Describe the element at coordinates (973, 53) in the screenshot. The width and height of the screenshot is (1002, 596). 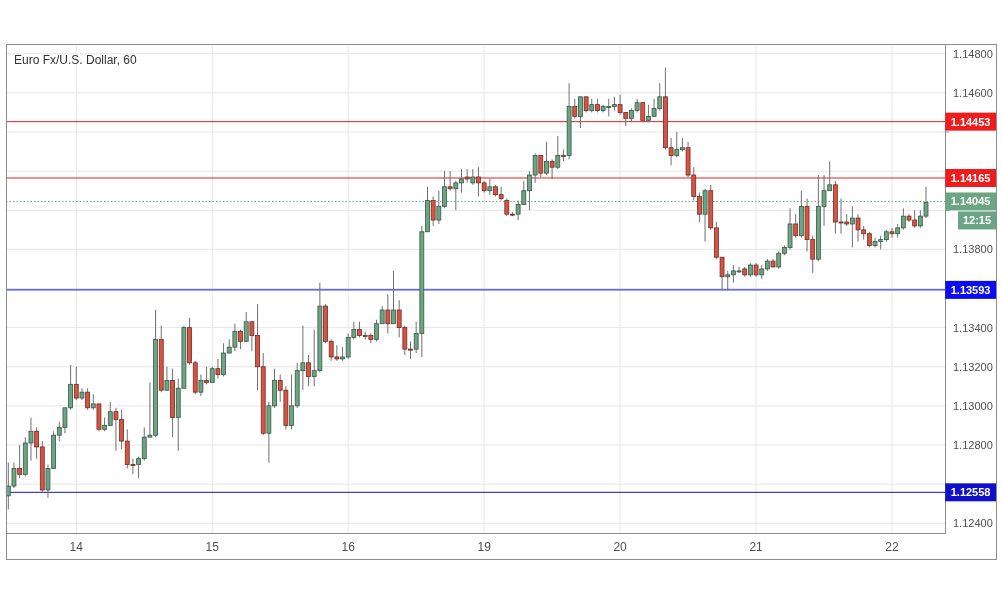
I see `y-tick-label: 1.14800` at that location.